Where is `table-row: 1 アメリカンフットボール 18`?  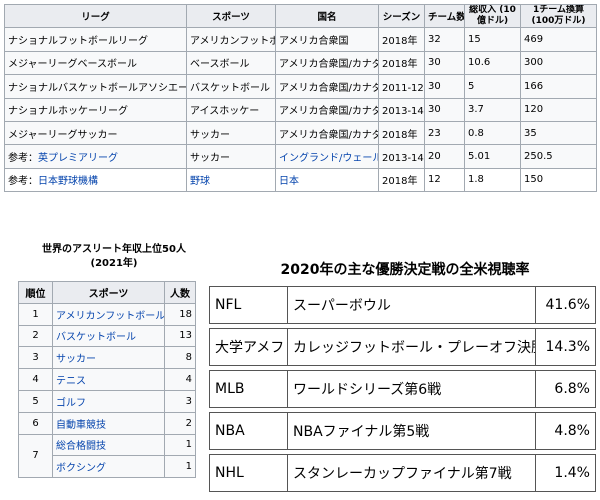 table-row: 1 アメリカンフットボール 18 is located at coordinates (107, 314).